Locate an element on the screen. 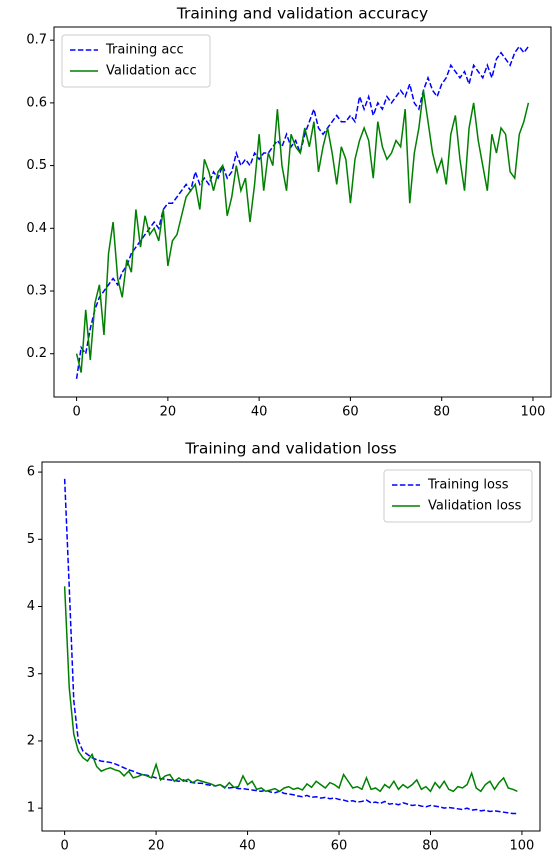 This screenshot has width=556, height=861. legend-label: Training loss is located at coordinates (468, 485).